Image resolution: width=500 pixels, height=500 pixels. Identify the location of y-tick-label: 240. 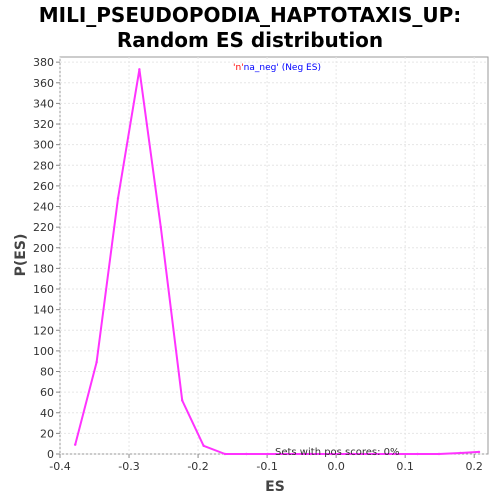
(43, 207).